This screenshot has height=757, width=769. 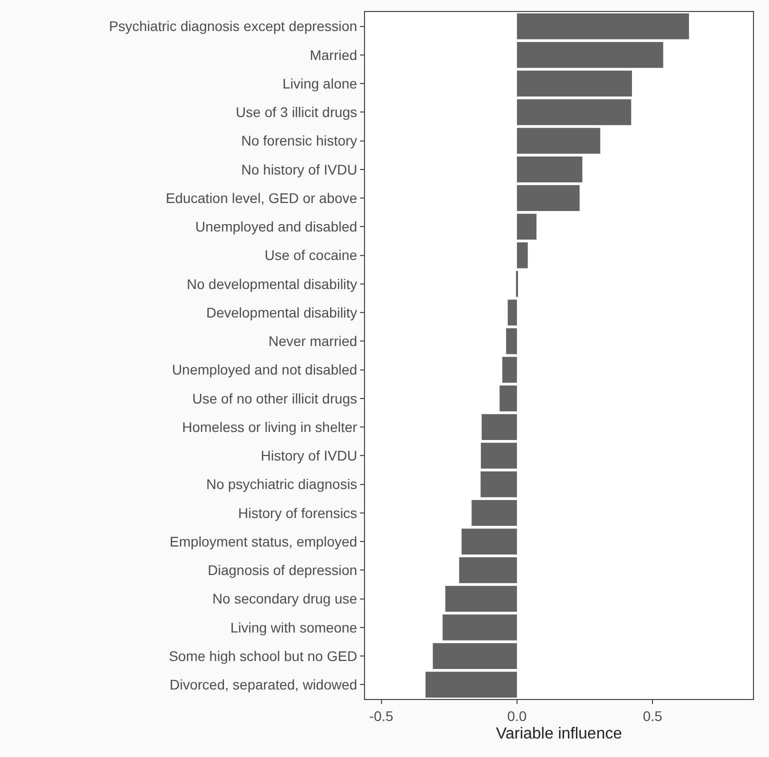 What do you see at coordinates (282, 312) in the screenshot?
I see `y-tick-label: Developmental disability` at bounding box center [282, 312].